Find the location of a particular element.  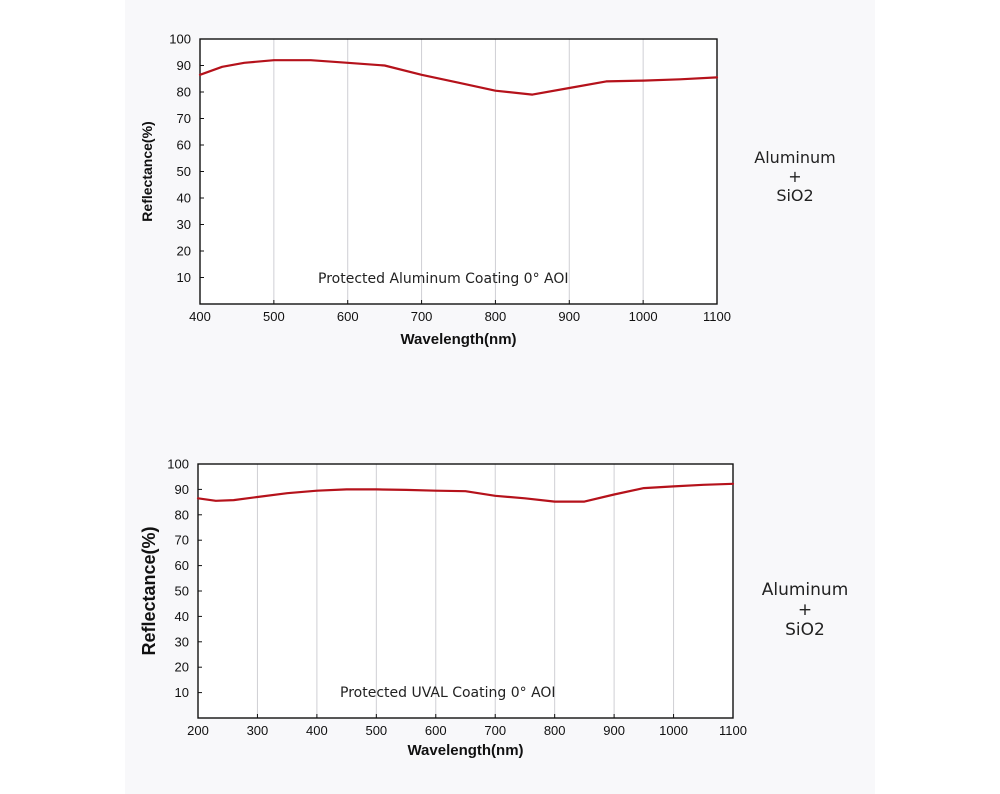

side-note-top: Aluminum + SiO2 is located at coordinates (795, 176).